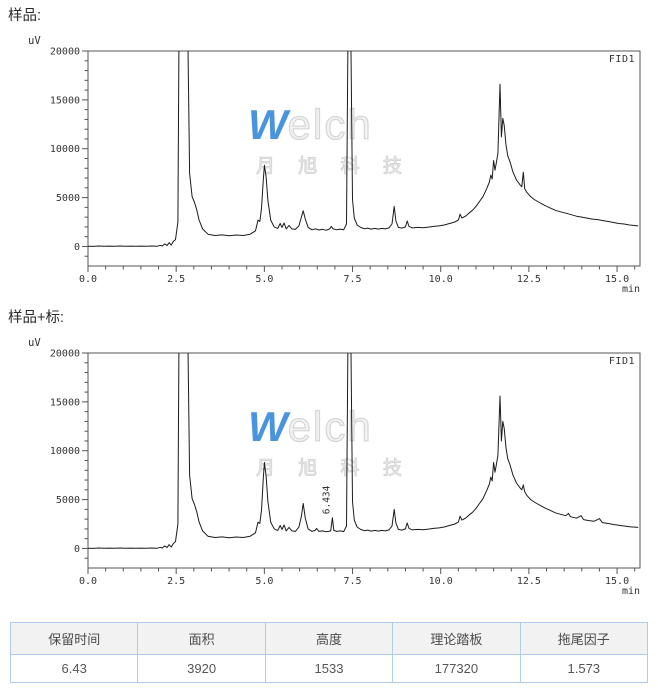 The height and width of the screenshot is (693, 658). Describe the element at coordinates (327, 499) in the screenshot. I see `peak-retention-time-label: 6.434` at that location.